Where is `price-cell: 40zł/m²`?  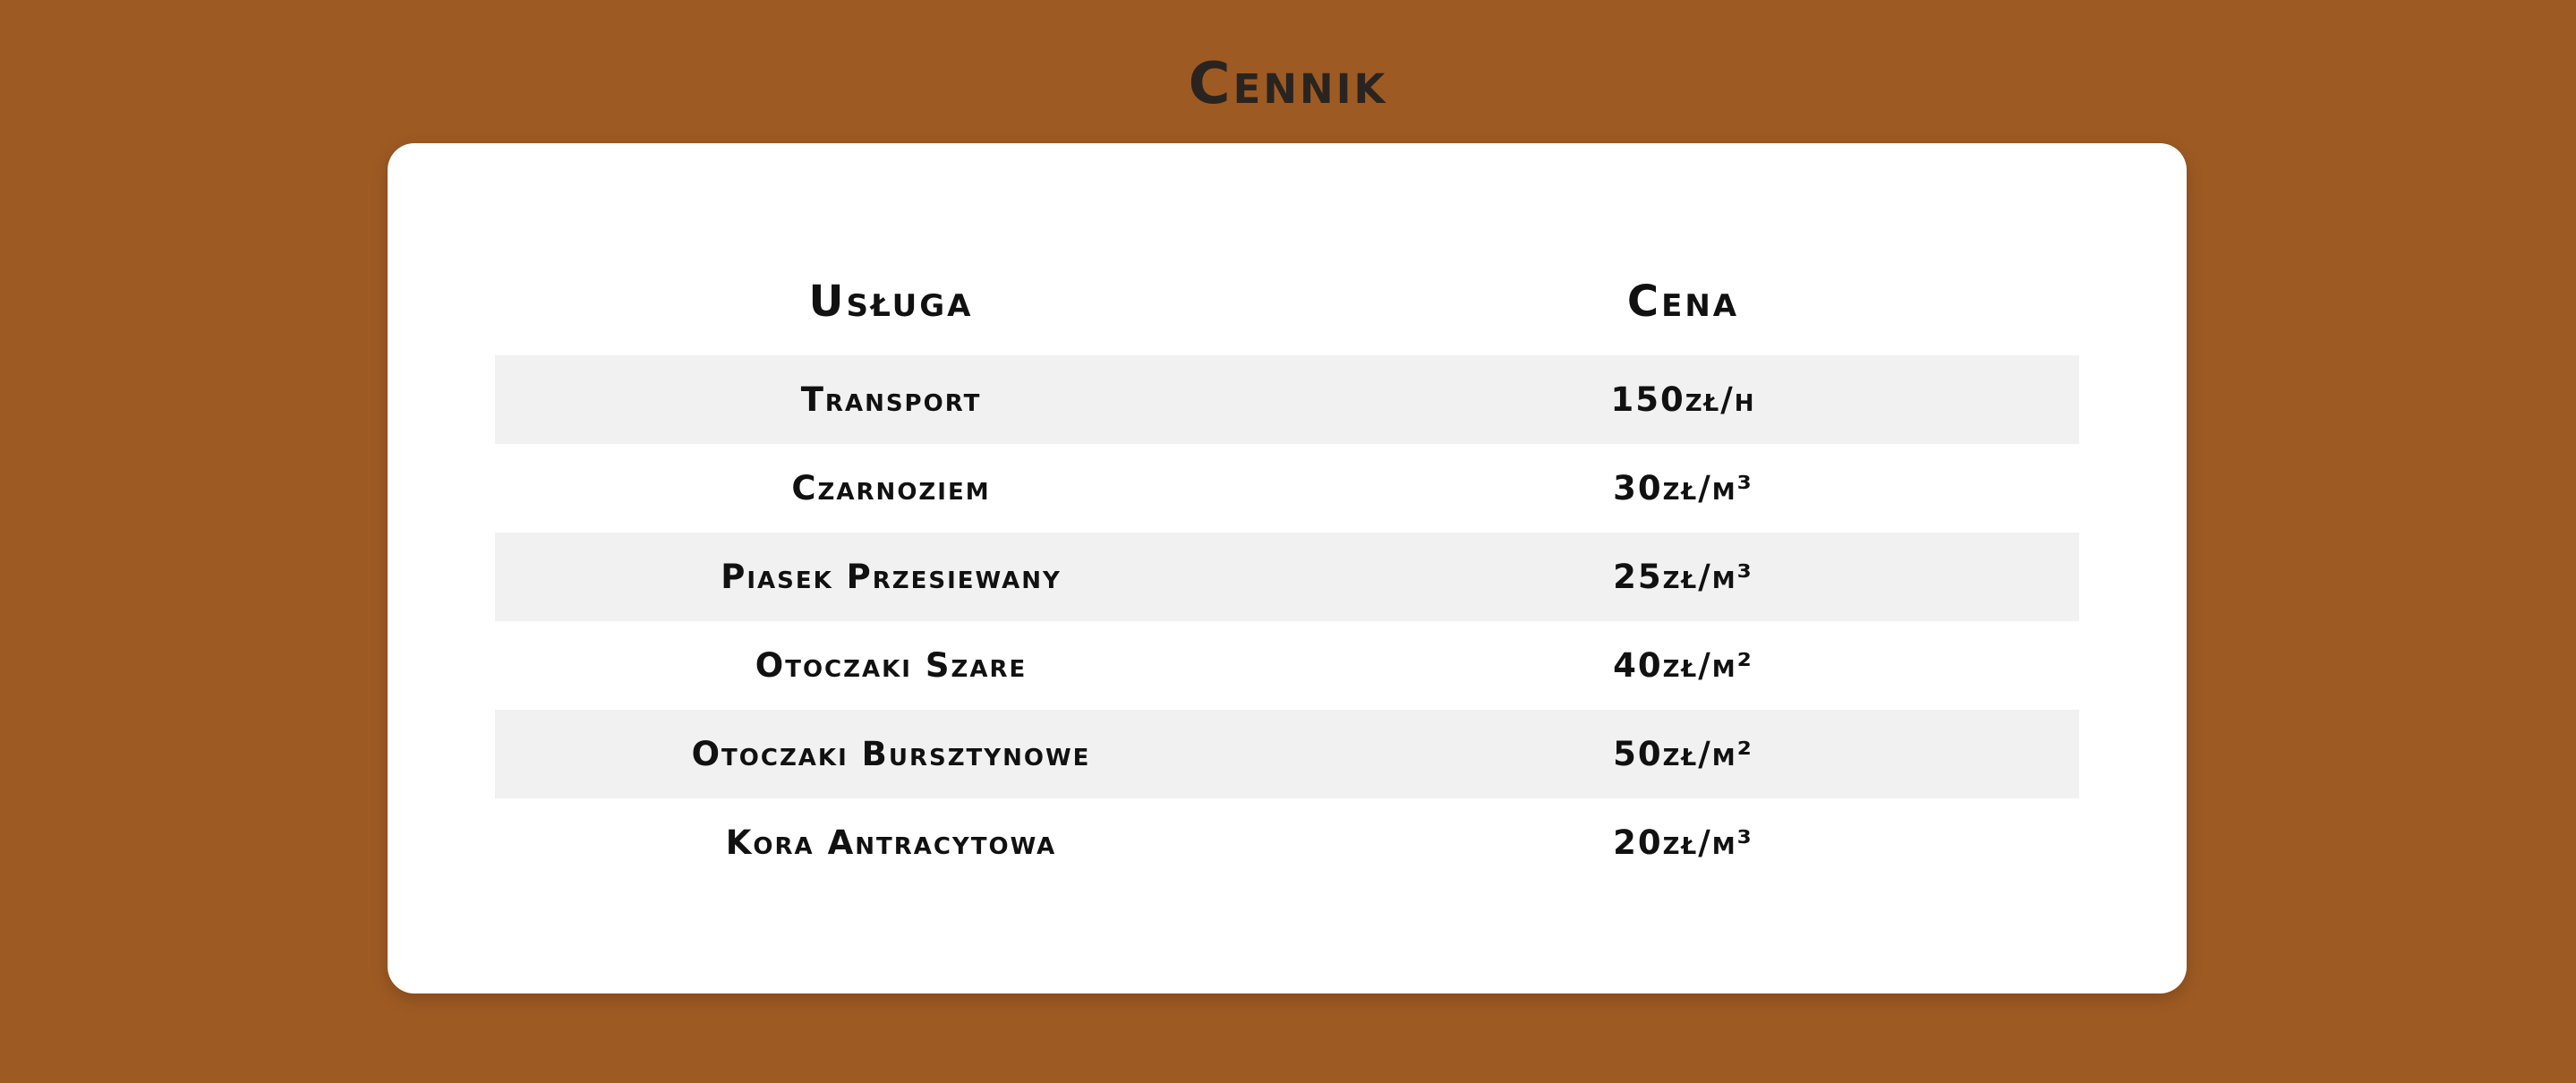 price-cell: 40zł/m² is located at coordinates (1683, 665).